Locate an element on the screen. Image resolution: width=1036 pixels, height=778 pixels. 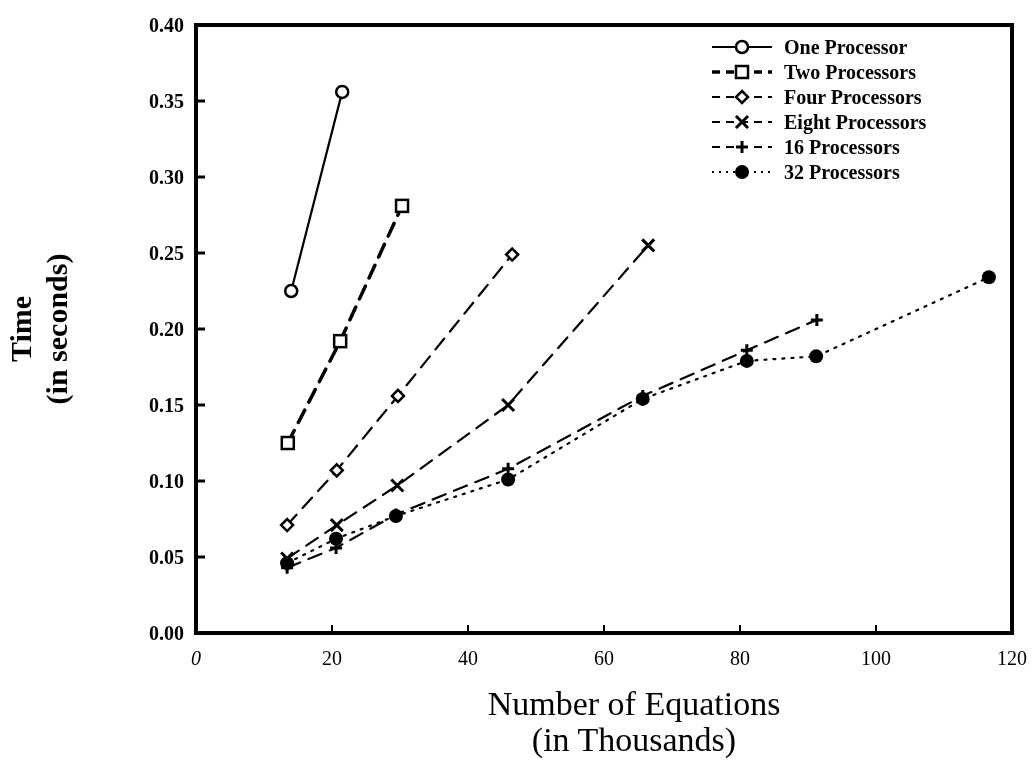
legend-label: Two Processors is located at coordinates (850, 72).